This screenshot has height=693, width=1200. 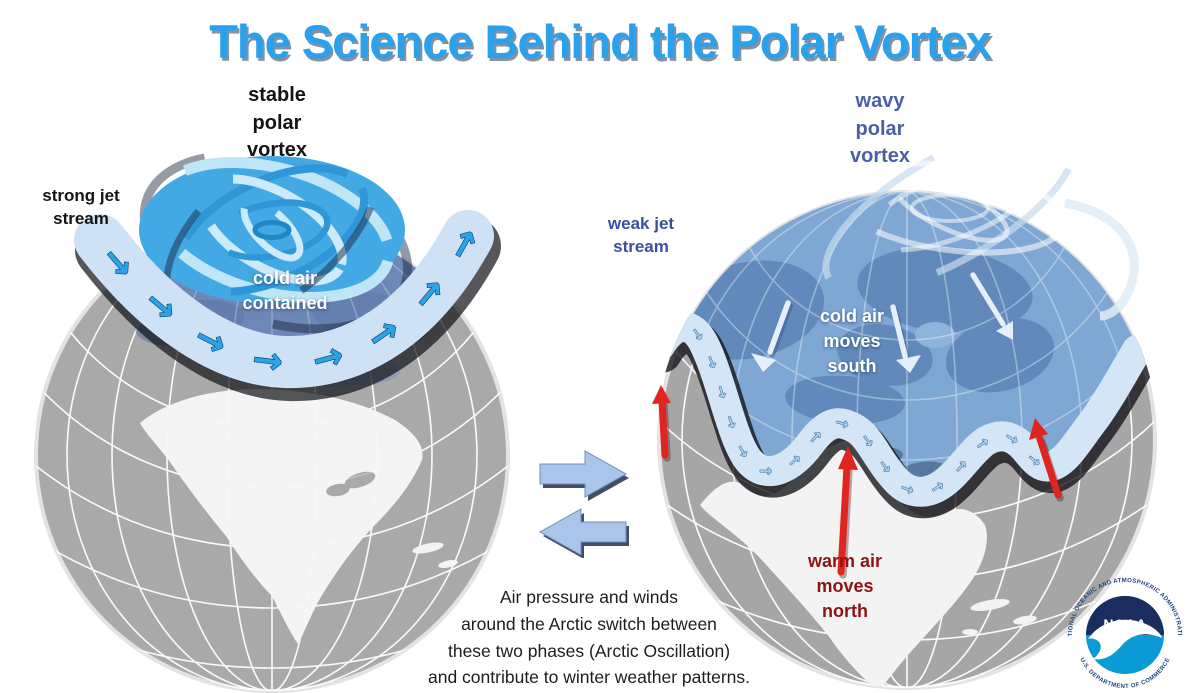 I want to click on warm-air-north-arrows, so click(x=858, y=482).